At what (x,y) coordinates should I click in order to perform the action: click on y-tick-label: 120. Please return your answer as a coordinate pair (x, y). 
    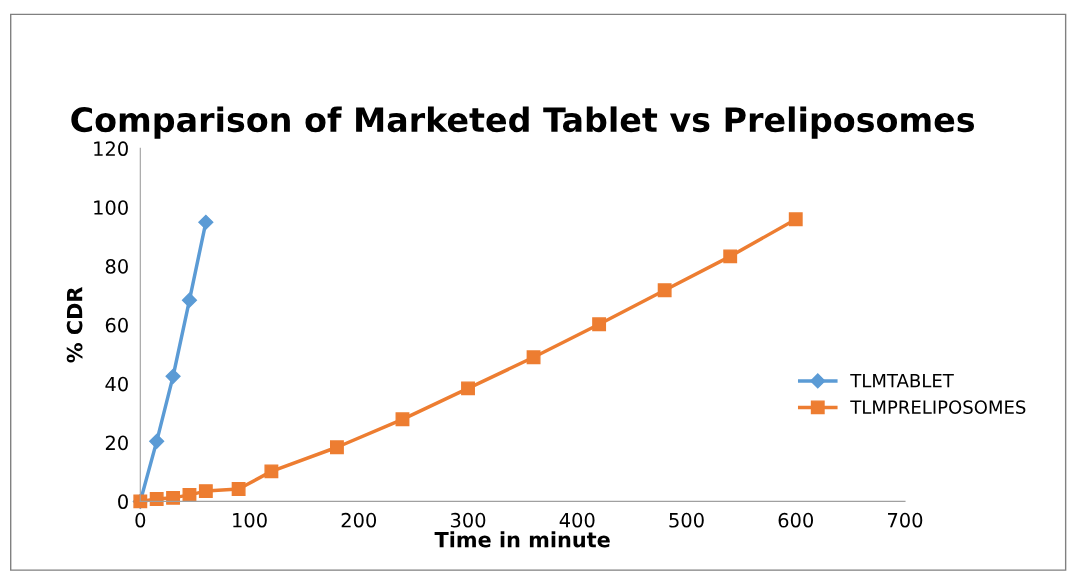
    Looking at the image, I should click on (111, 149).